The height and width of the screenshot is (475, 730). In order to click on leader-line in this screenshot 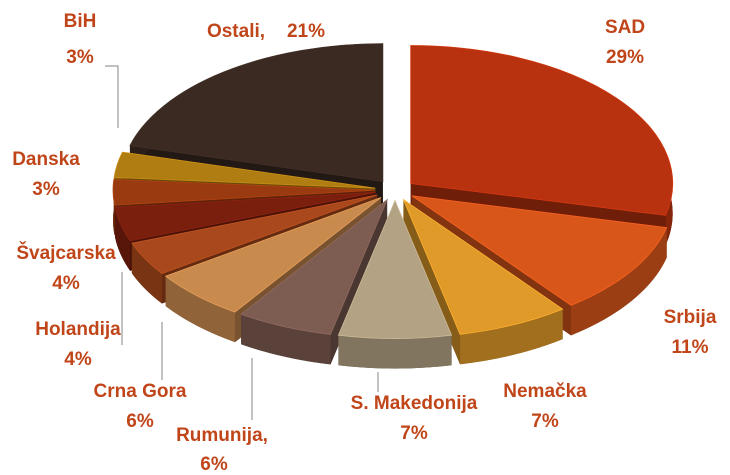, I will do `click(112, 96)`.